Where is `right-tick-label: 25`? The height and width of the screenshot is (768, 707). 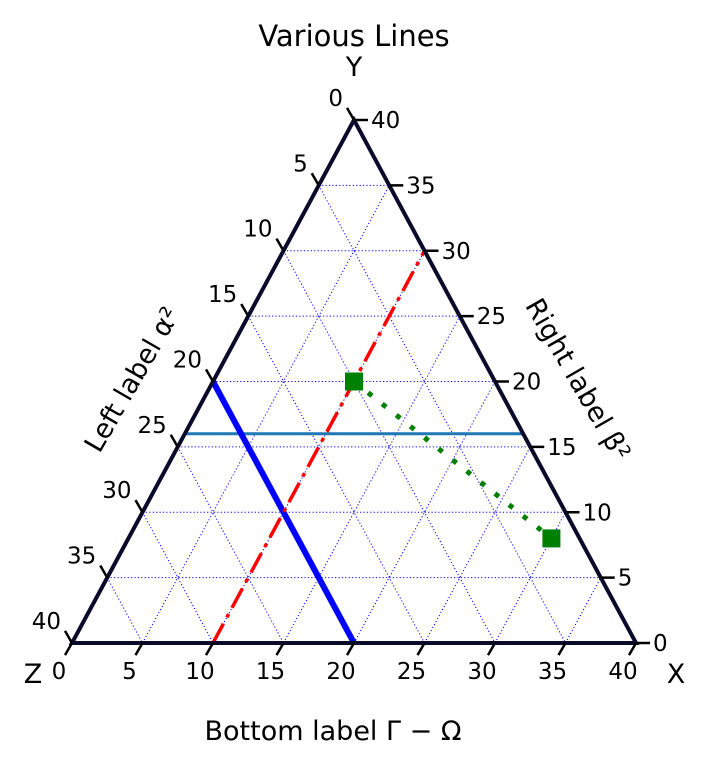
right-tick-label: 25 is located at coordinates (491, 317).